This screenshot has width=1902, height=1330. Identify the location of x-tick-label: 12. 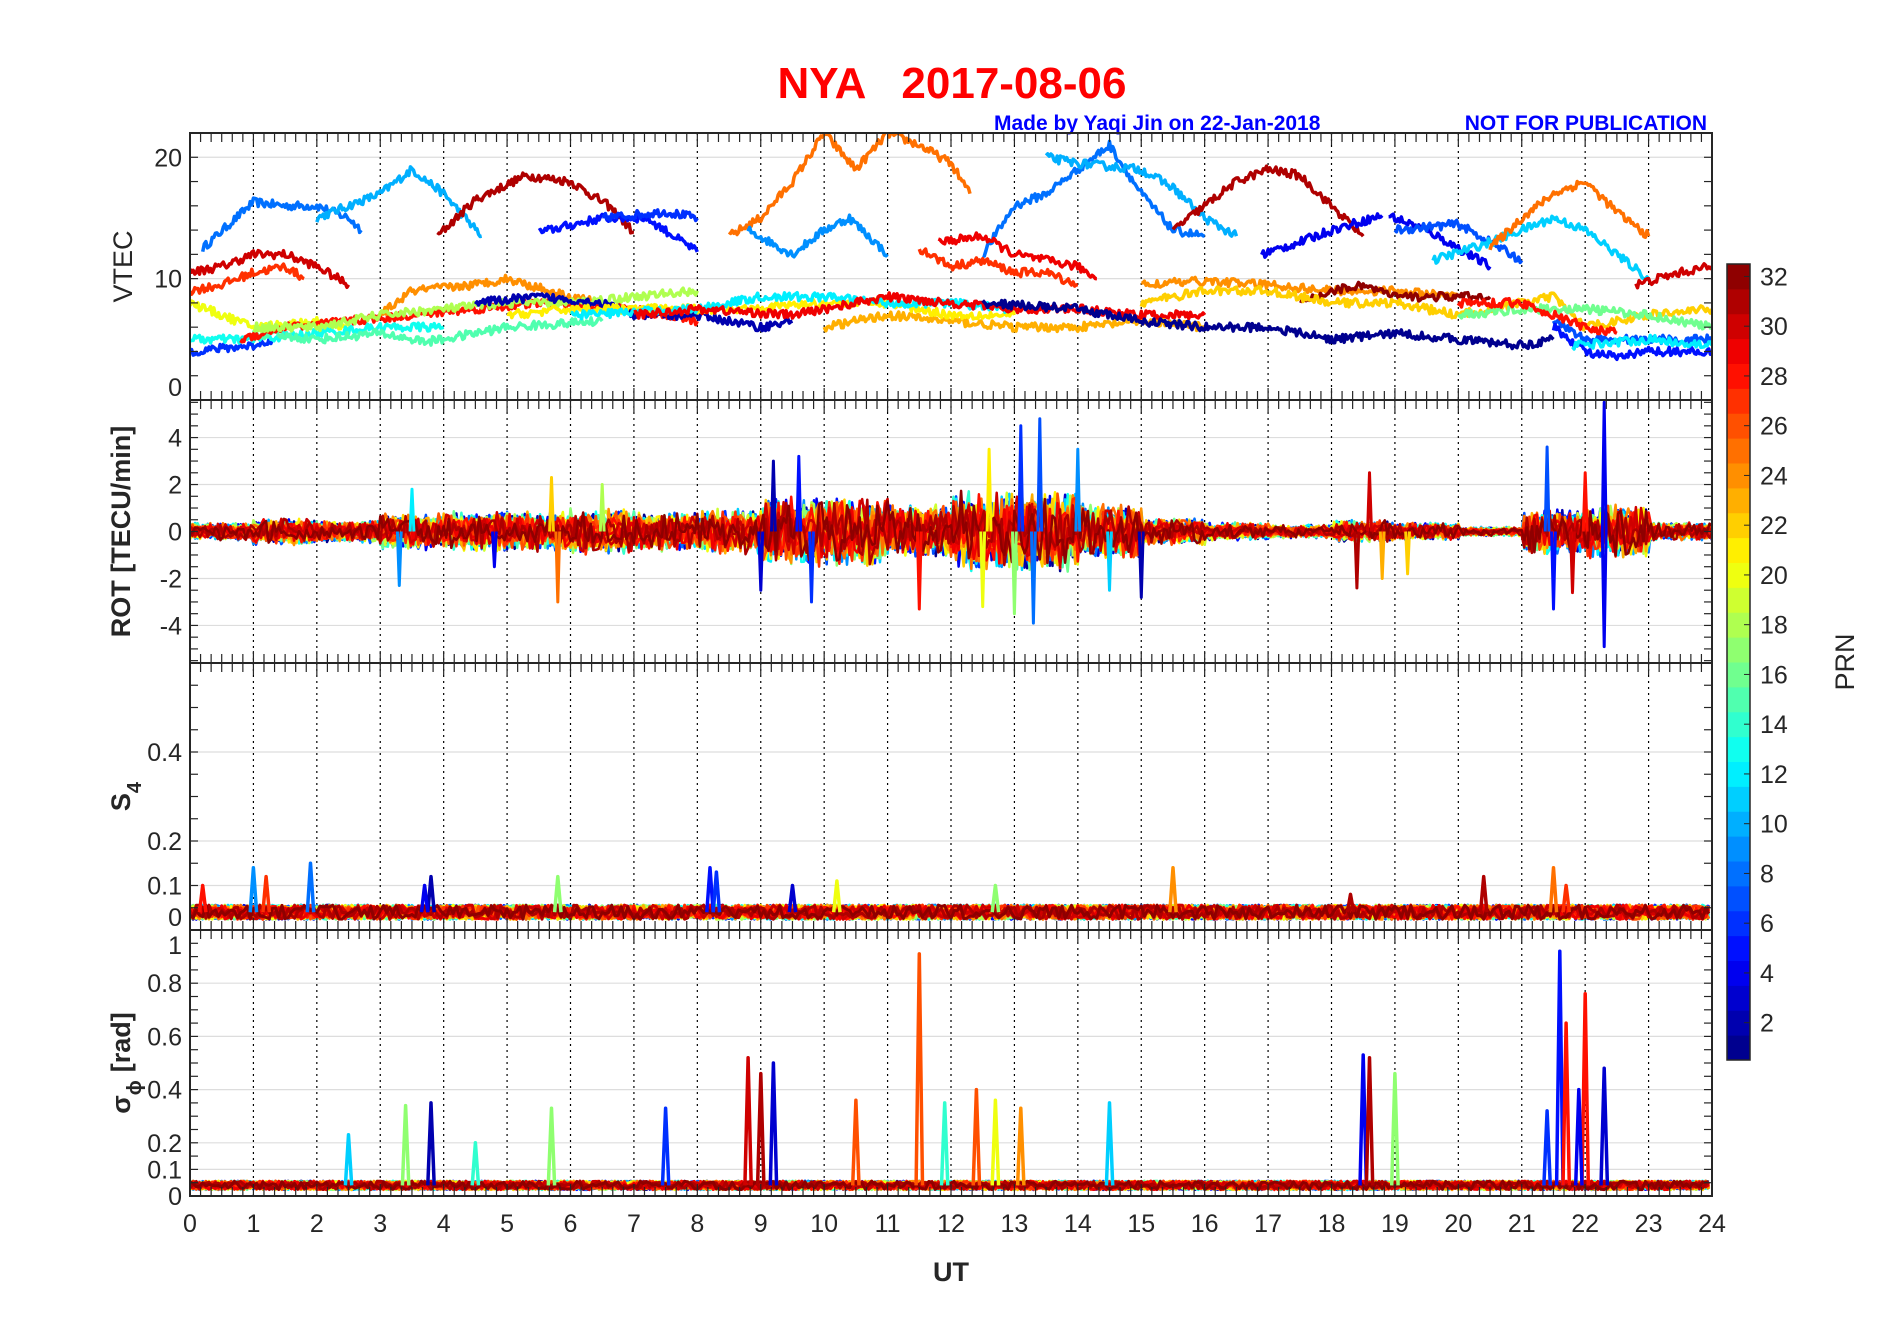
(951, 1224).